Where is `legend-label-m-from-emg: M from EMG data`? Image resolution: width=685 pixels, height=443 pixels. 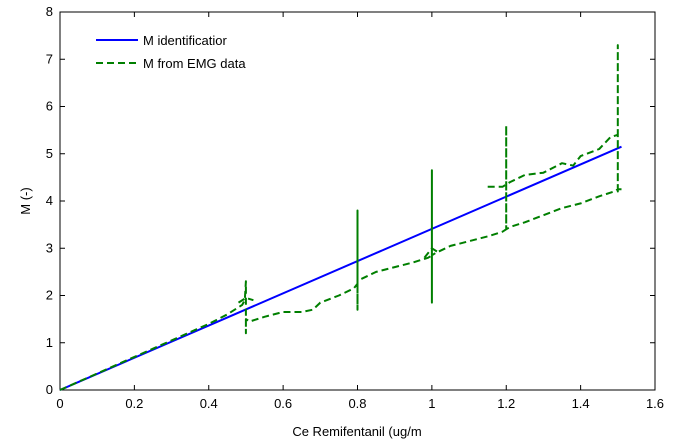 legend-label-m-from-emg: M from EMG data is located at coordinates (194, 63).